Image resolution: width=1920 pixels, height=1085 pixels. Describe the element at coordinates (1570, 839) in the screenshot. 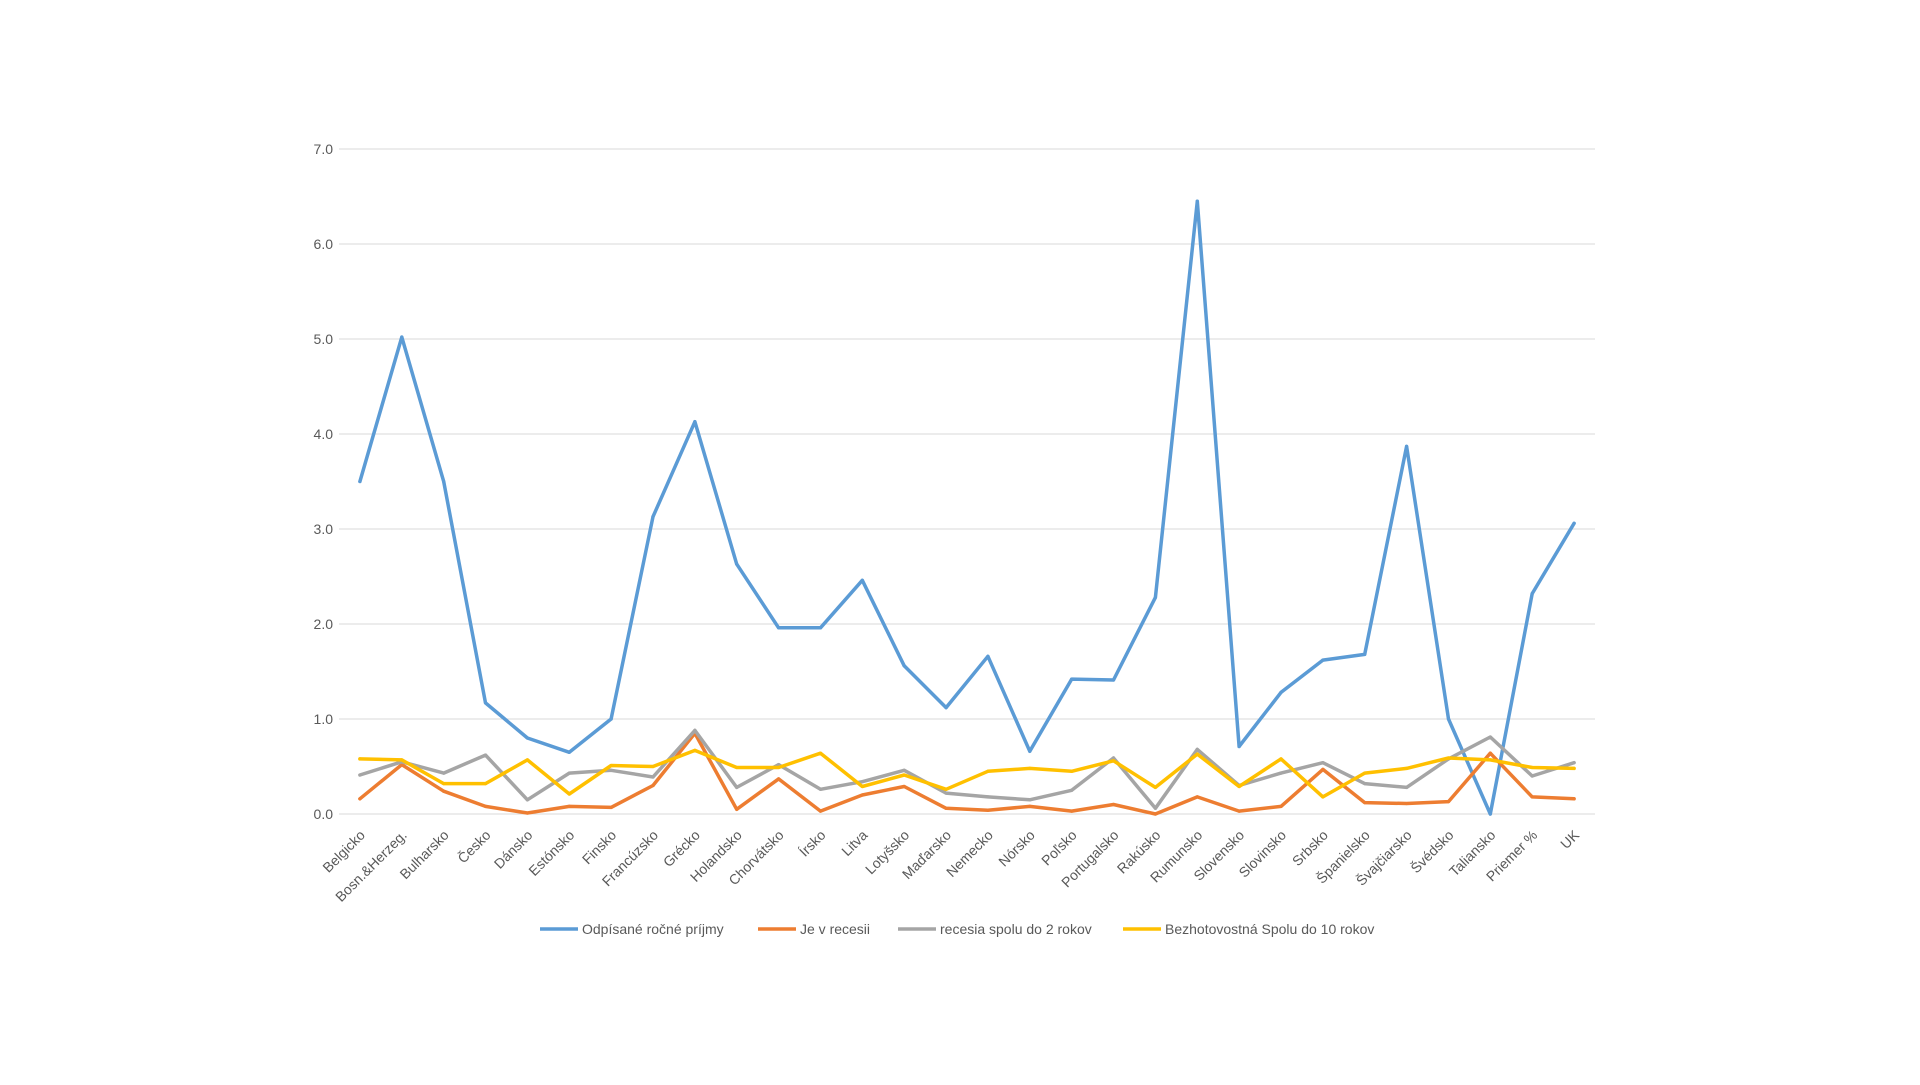

I see `x-category-label: UK` at that location.